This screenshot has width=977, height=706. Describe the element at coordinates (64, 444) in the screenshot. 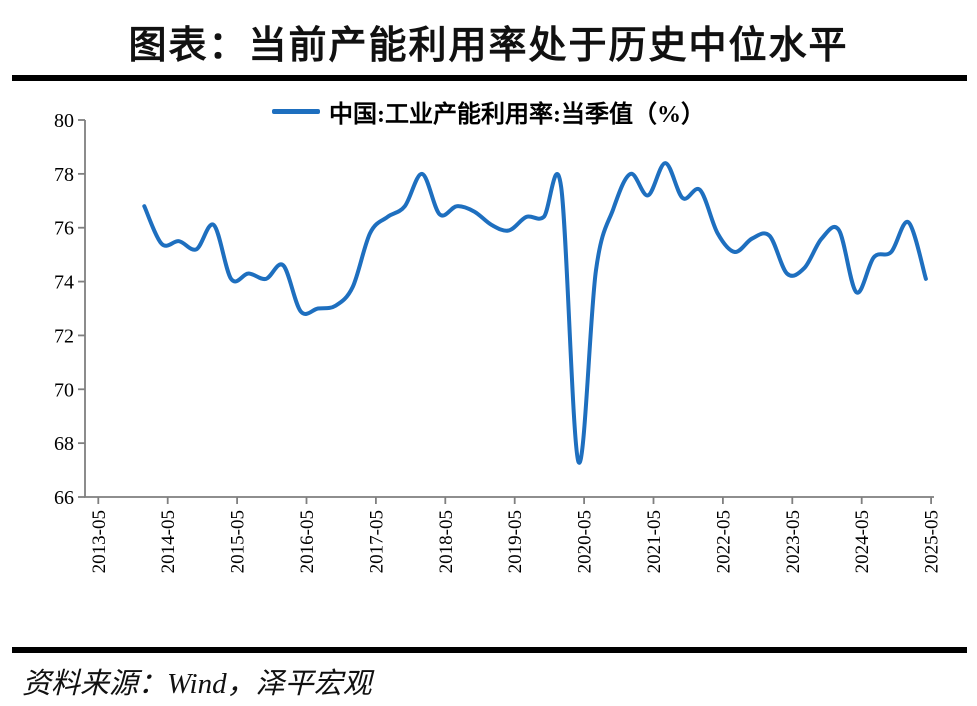

I see `y-axis-tick-label: 68` at that location.